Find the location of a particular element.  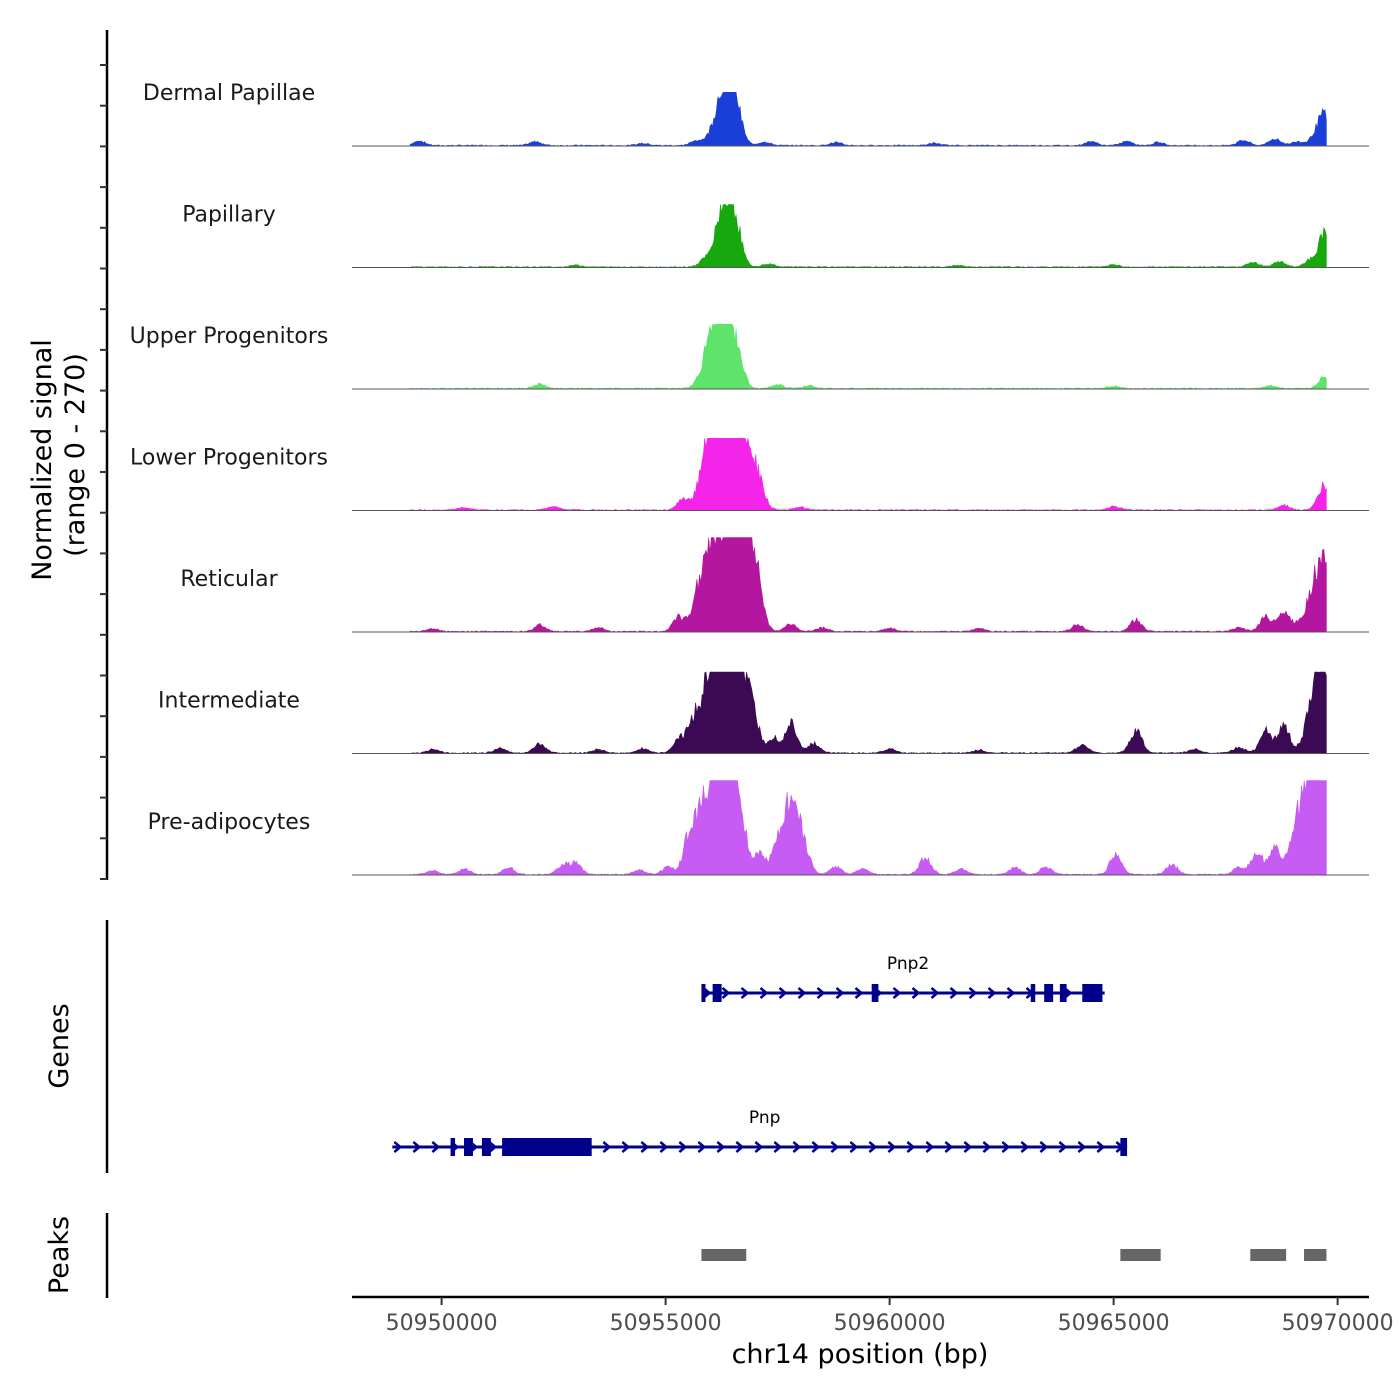

peaks-panel-title: Peaks is located at coordinates (59, 1255).